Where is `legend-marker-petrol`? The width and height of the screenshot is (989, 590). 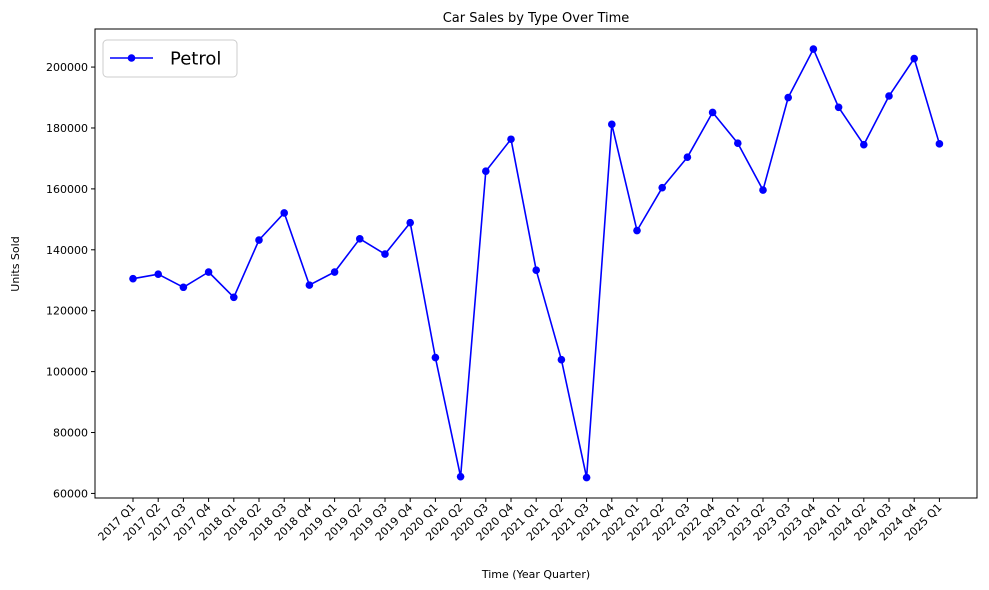
legend-marker-petrol is located at coordinates (131, 58).